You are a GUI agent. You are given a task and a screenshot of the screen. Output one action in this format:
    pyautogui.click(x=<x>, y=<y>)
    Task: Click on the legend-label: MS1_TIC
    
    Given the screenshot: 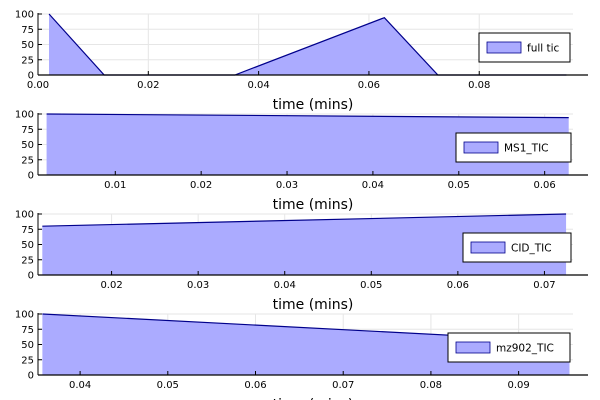 What is the action you would take?
    pyautogui.click(x=526, y=149)
    